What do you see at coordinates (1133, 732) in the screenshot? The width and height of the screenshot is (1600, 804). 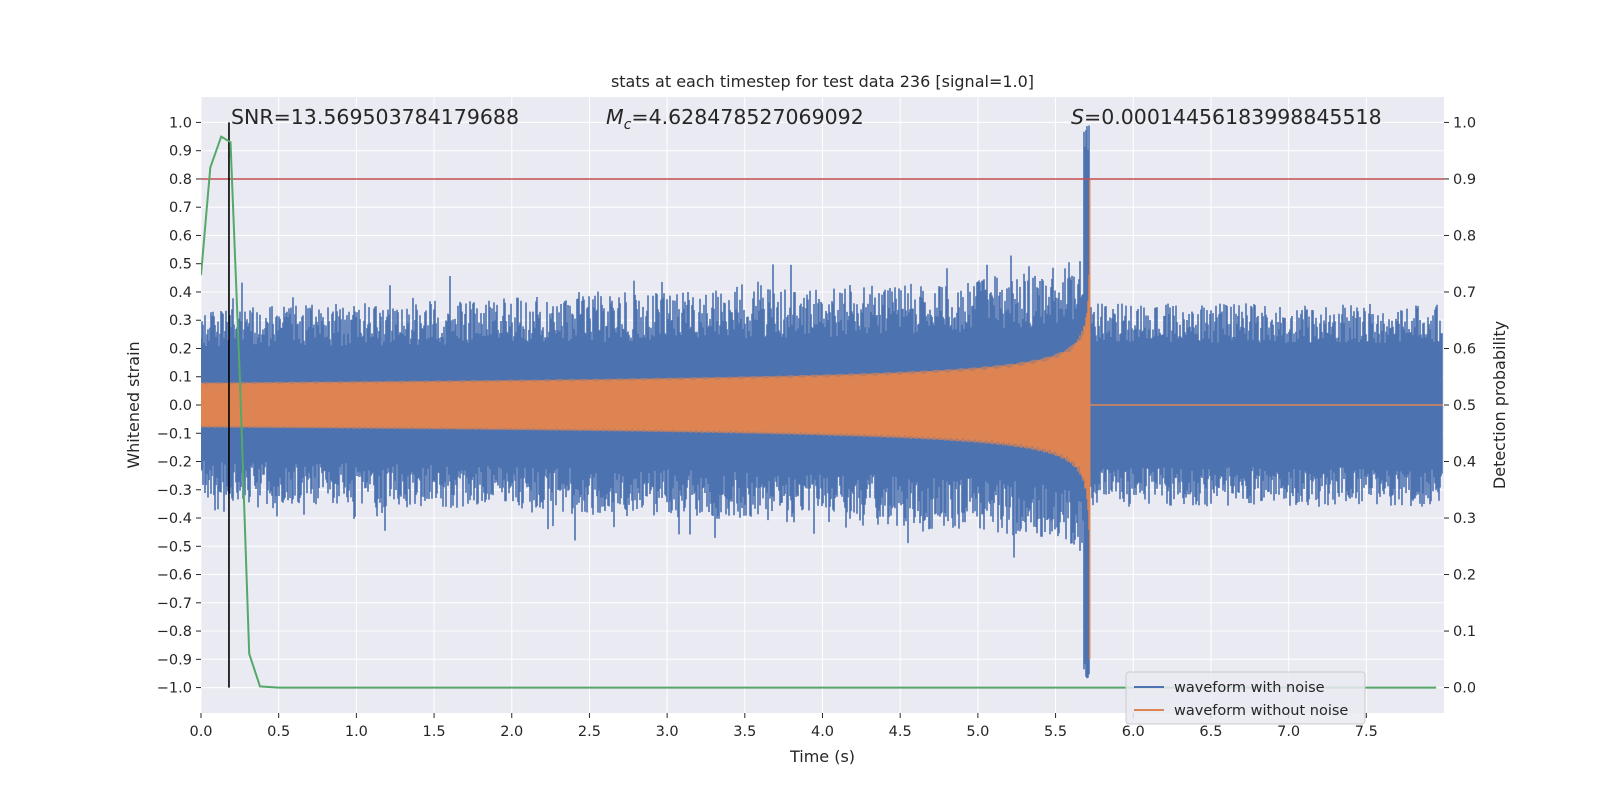 I see `x-tick-label-12: 6.0` at bounding box center [1133, 732].